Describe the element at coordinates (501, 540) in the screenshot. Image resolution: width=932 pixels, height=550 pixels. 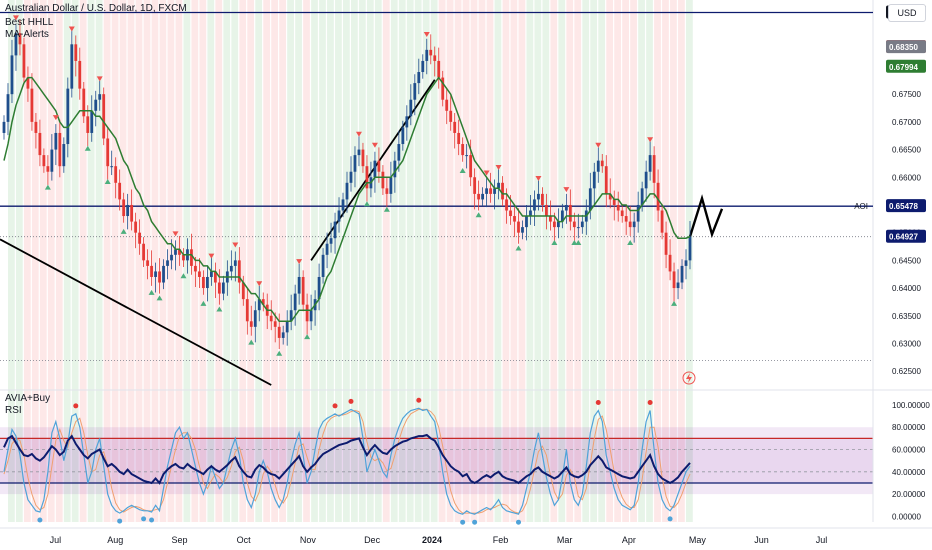
I see `time-tick-label: Feb` at that location.